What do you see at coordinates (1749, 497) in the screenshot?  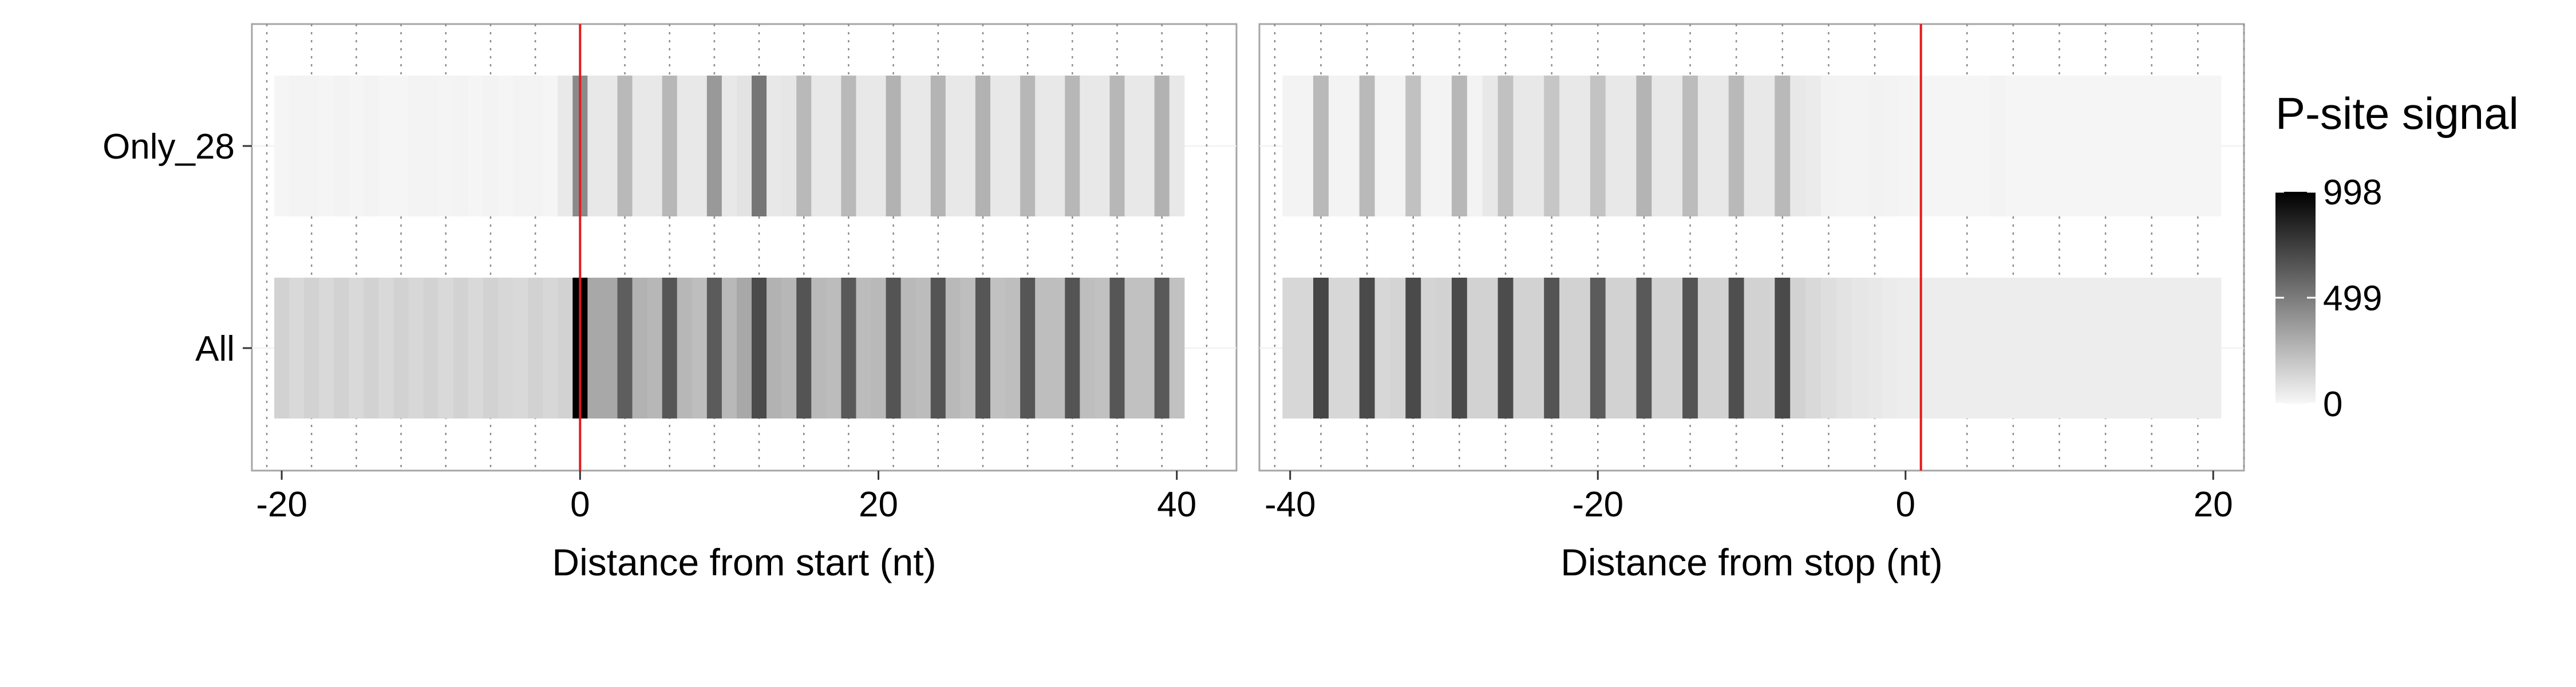 I see `panel-stop-x-axis: -40 -20 0 20` at bounding box center [1749, 497].